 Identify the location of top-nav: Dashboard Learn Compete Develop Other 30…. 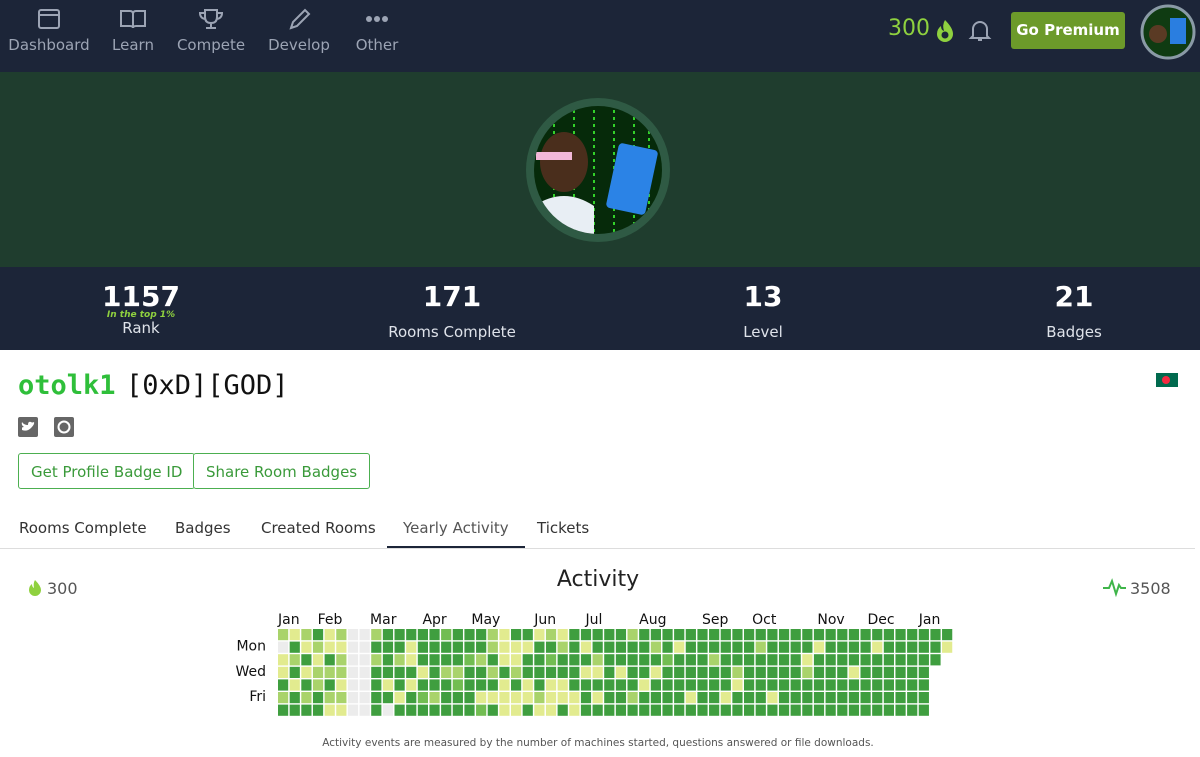
(600, 36).